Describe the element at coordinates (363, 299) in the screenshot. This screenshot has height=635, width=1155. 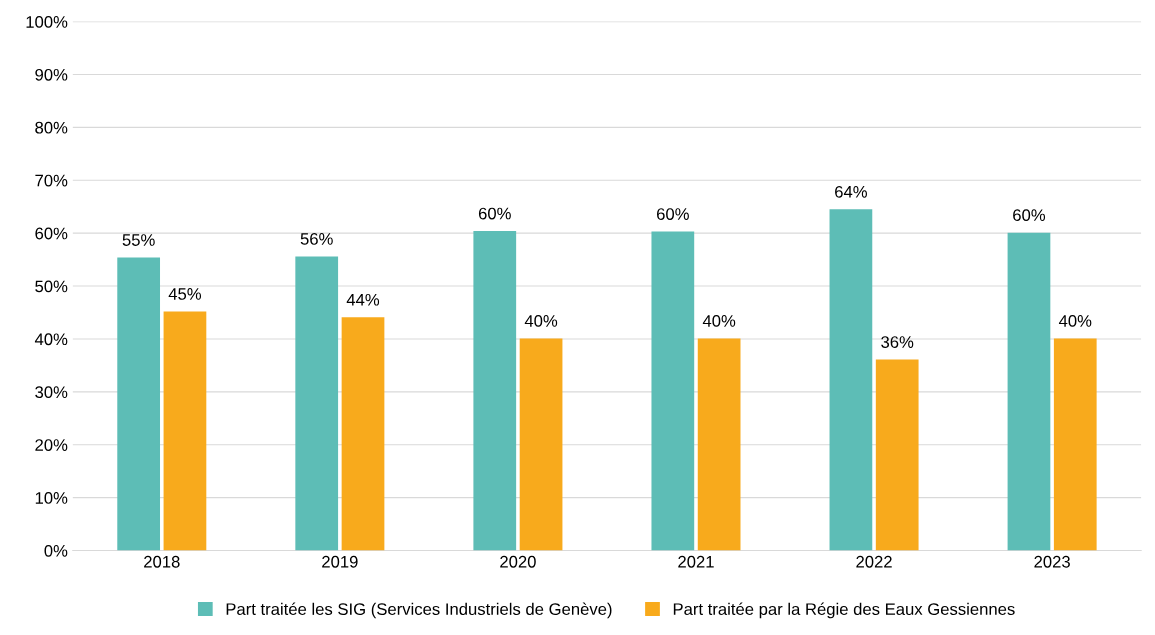
I see `data-label: 44%` at that location.